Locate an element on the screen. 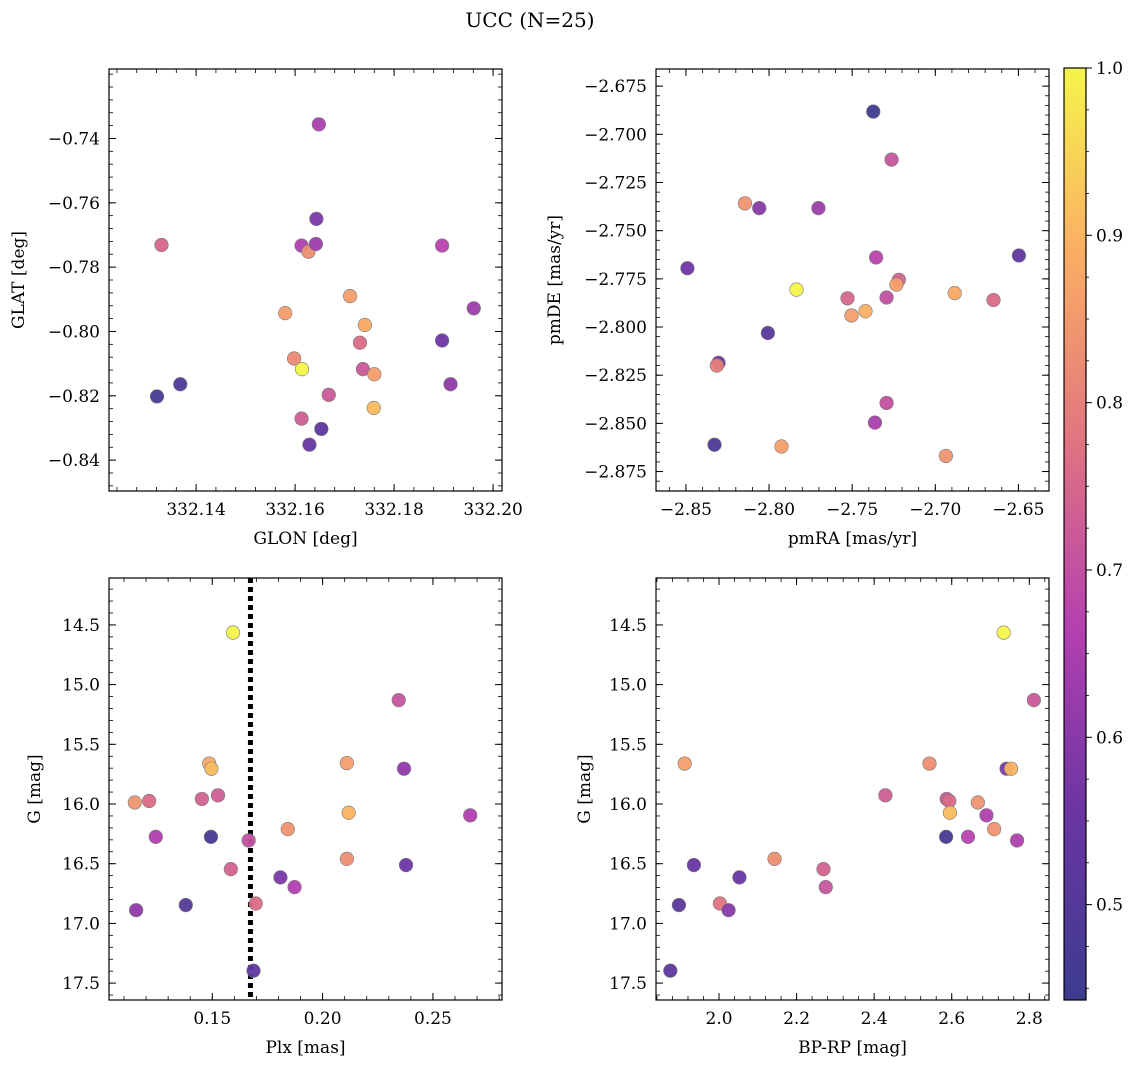 This screenshot has height=1068, width=1136. x-tick-label: 0.20 is located at coordinates (323, 1019).